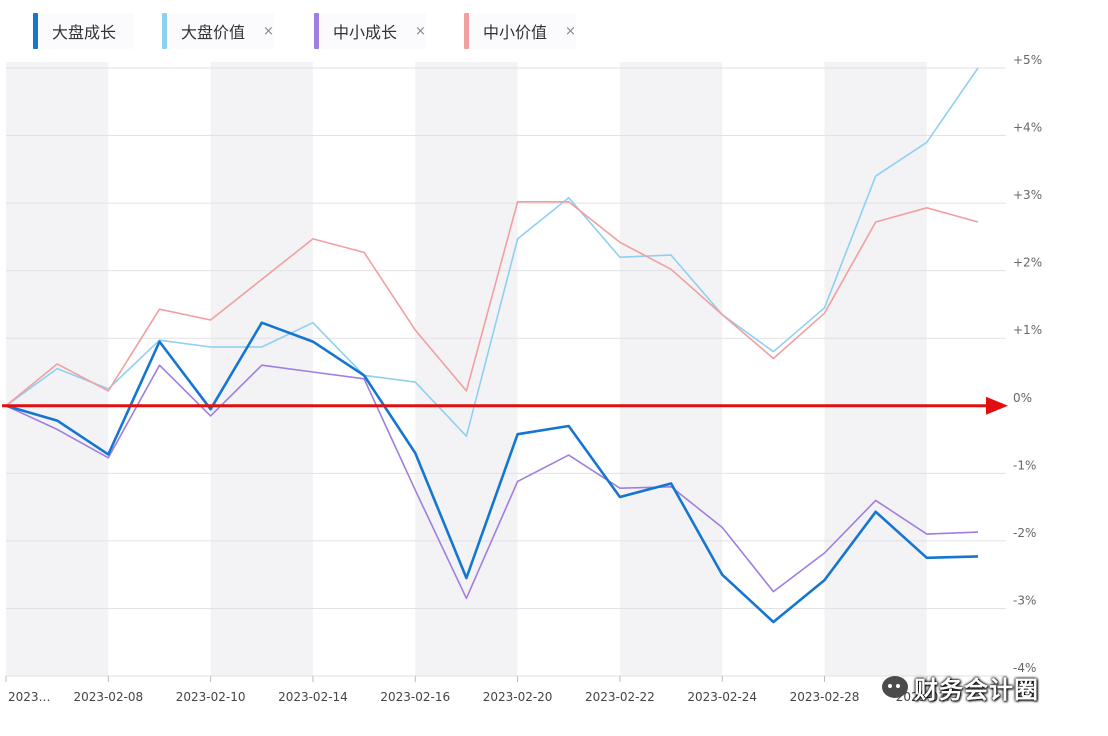 This screenshot has width=1108, height=736. Describe the element at coordinates (1027, 128) in the screenshot. I see `y-tick-label: +4%` at that location.